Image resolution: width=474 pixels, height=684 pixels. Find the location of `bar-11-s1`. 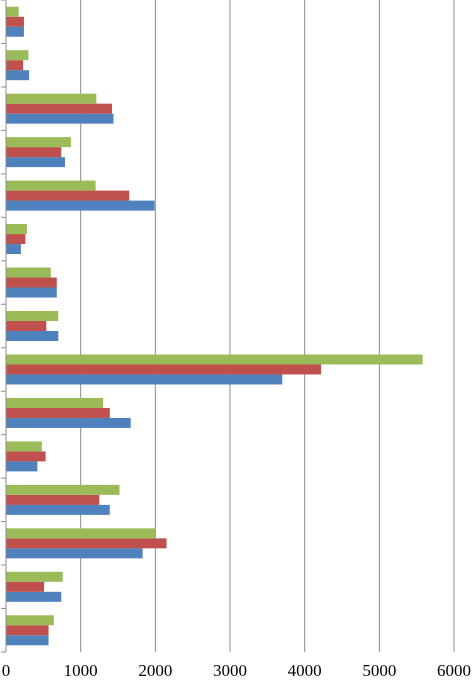

bar-11-s1 is located at coordinates (22, 466).